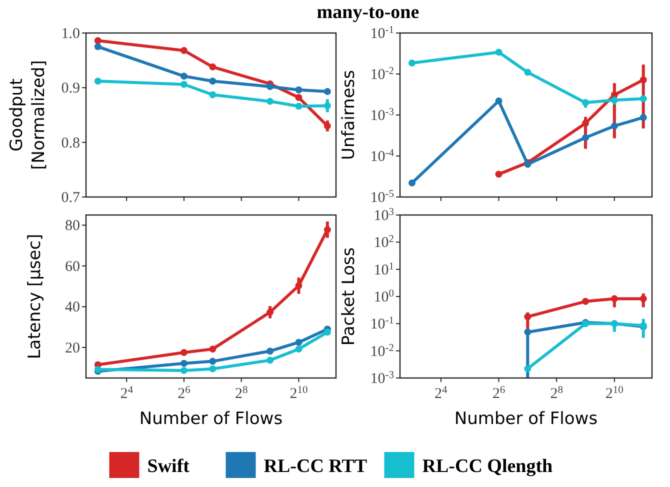 This screenshot has height=487, width=670. What do you see at coordinates (70, 88) in the screenshot?
I see `y-tick-label: 0.9` at bounding box center [70, 88].